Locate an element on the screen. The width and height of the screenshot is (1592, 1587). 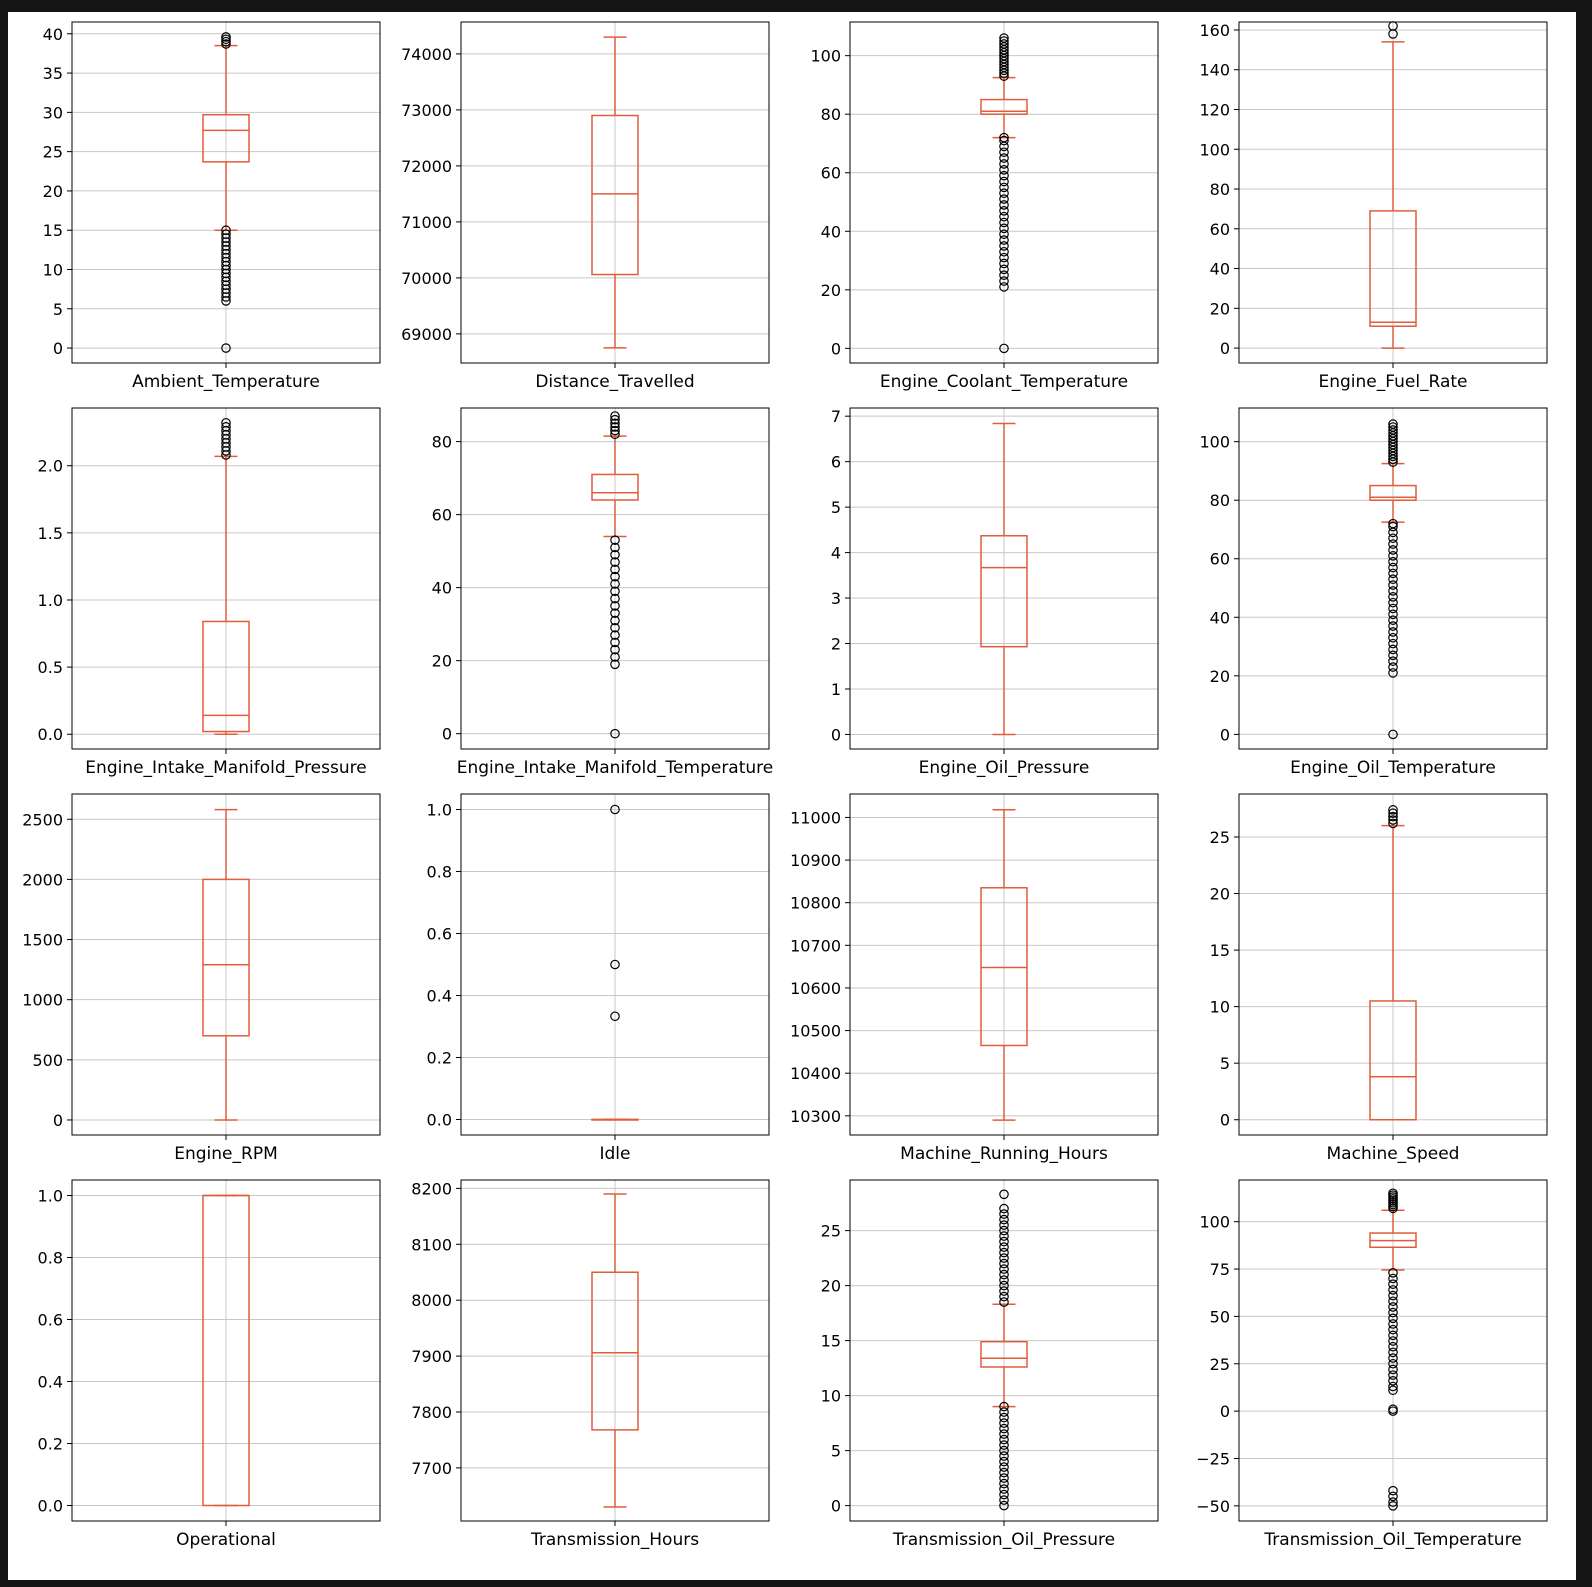
x-axis-label: Transmission_Oil_Temperature is located at coordinates (1392, 1540).